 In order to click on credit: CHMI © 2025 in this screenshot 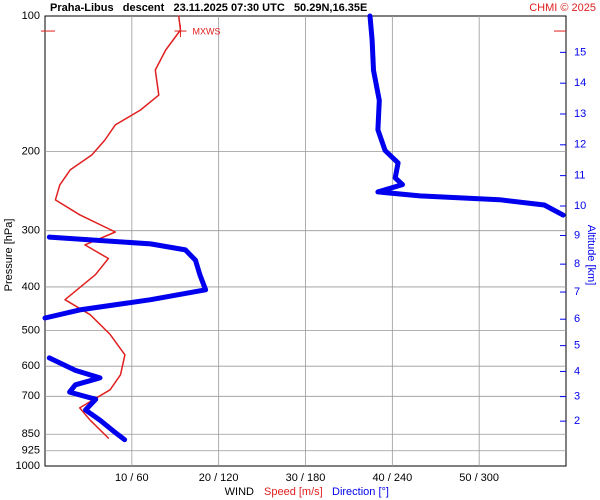, I will do `click(562, 8)`.